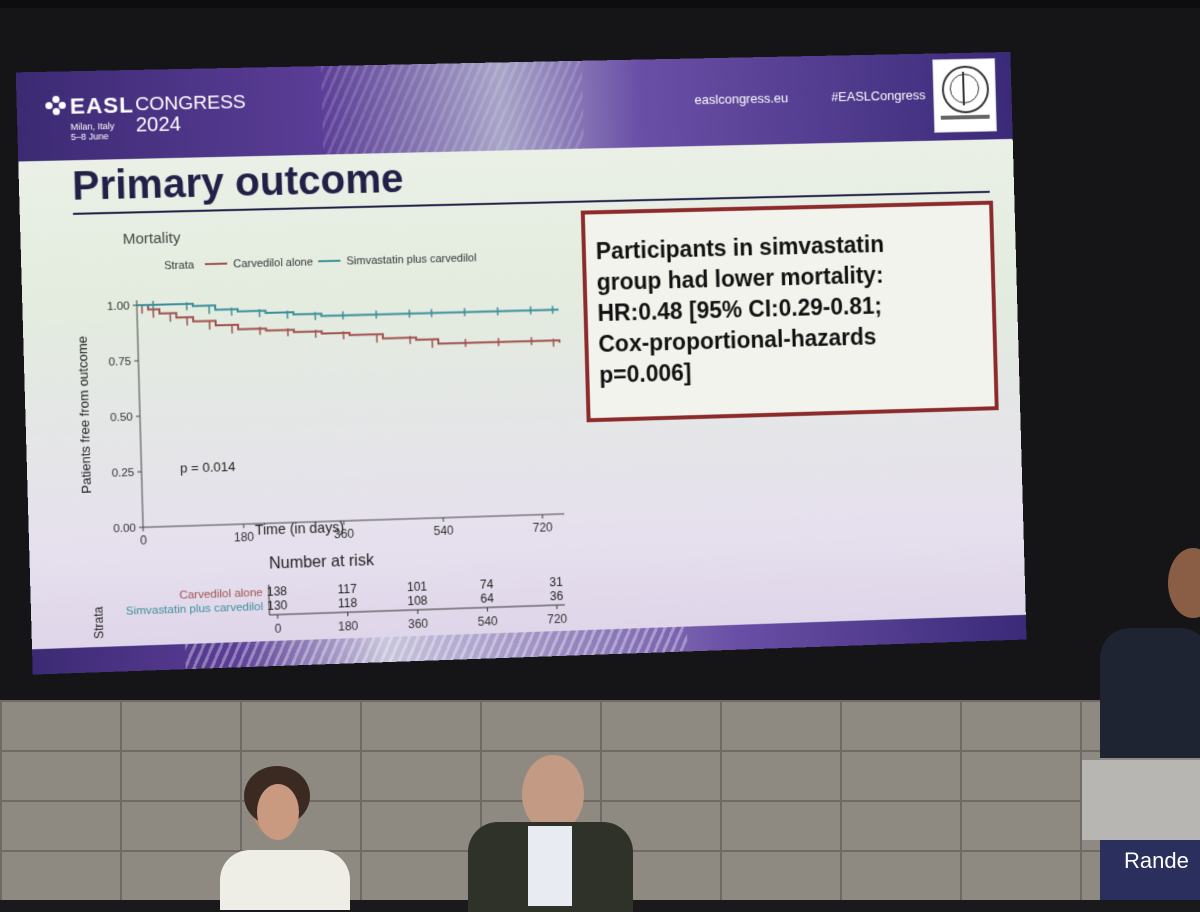 The width and height of the screenshot is (1200, 912). Describe the element at coordinates (124, 529) in the screenshot. I see `y-tick-label: 0.00` at that location.